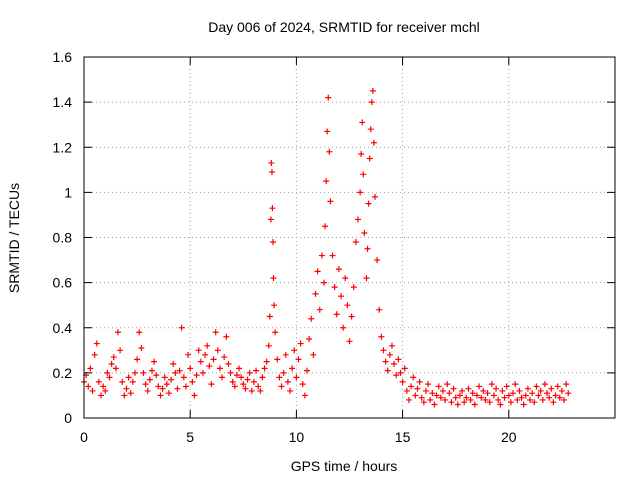 Image resolution: width=640 pixels, height=480 pixels. What do you see at coordinates (84, 437) in the screenshot?
I see `x-tick-label: 0` at bounding box center [84, 437].